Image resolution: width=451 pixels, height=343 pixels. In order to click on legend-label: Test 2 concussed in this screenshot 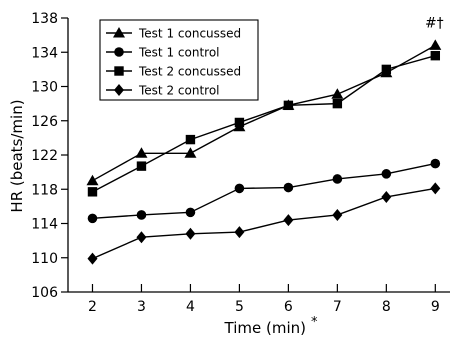, I will do `click(189, 72)`.